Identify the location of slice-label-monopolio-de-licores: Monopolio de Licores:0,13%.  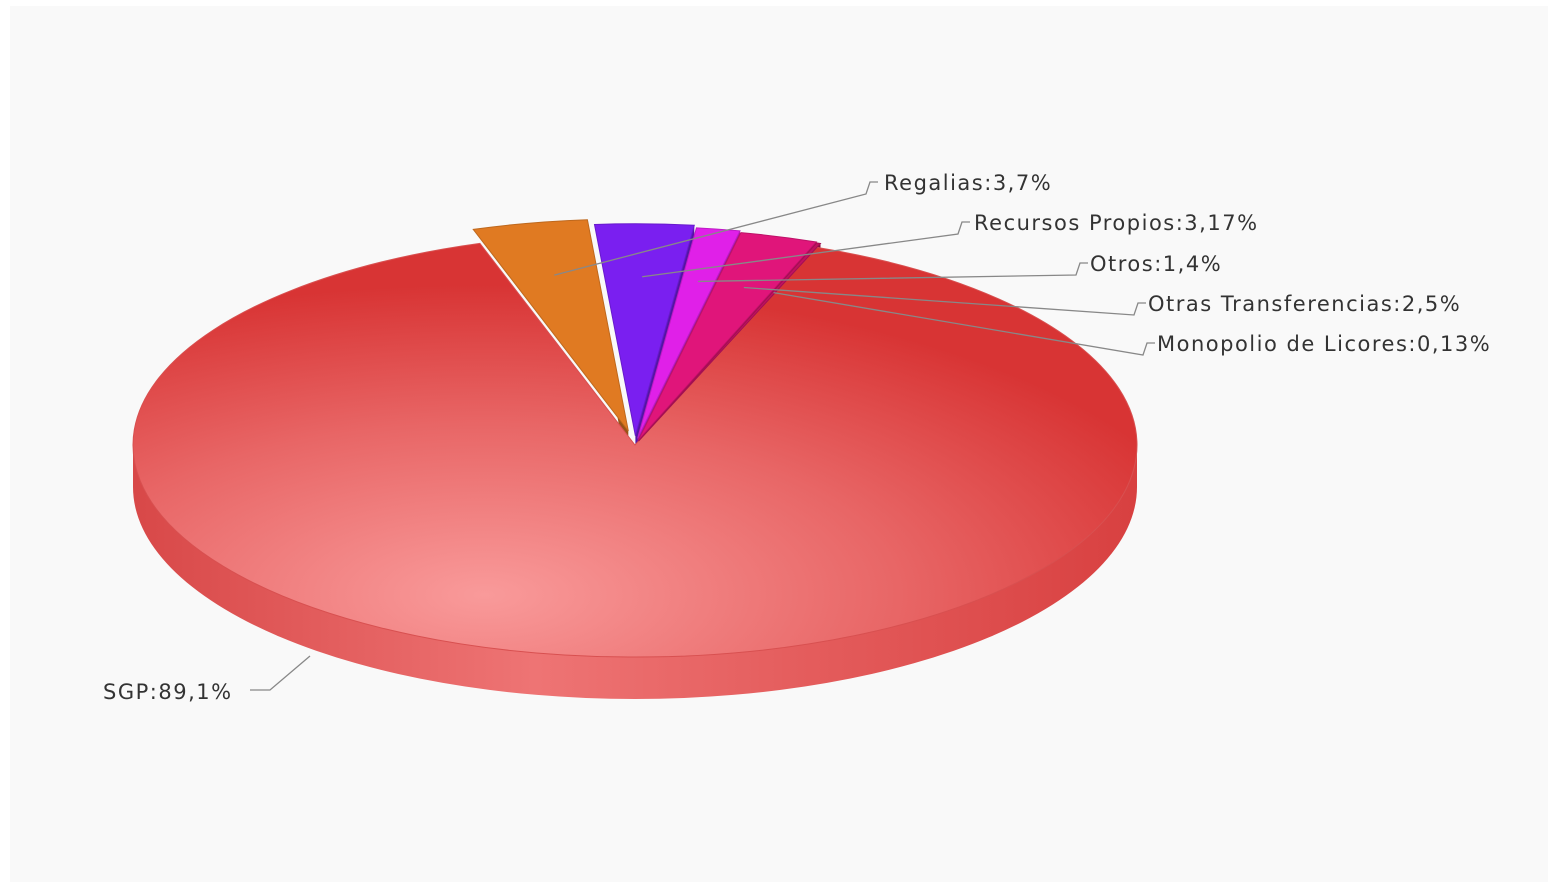
(1324, 344).